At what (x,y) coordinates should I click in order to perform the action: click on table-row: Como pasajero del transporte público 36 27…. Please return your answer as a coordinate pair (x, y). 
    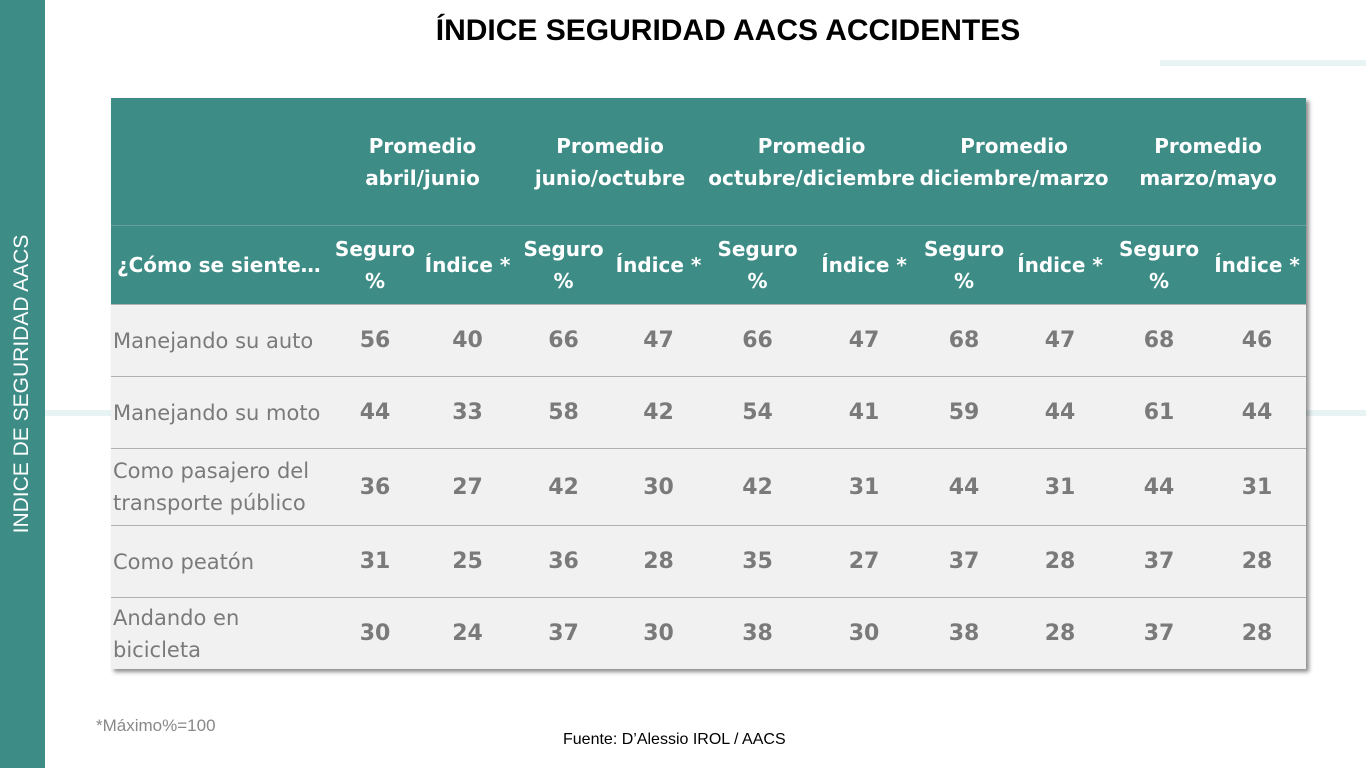
    Looking at the image, I should click on (709, 487).